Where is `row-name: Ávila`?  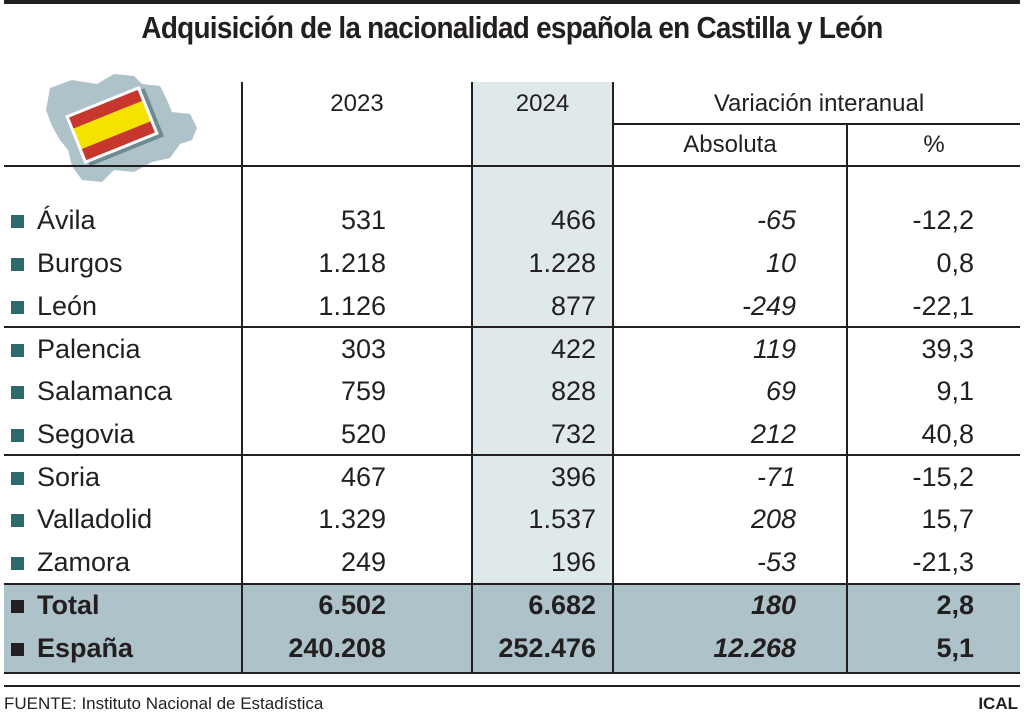 row-name: Ávila is located at coordinates (66, 220).